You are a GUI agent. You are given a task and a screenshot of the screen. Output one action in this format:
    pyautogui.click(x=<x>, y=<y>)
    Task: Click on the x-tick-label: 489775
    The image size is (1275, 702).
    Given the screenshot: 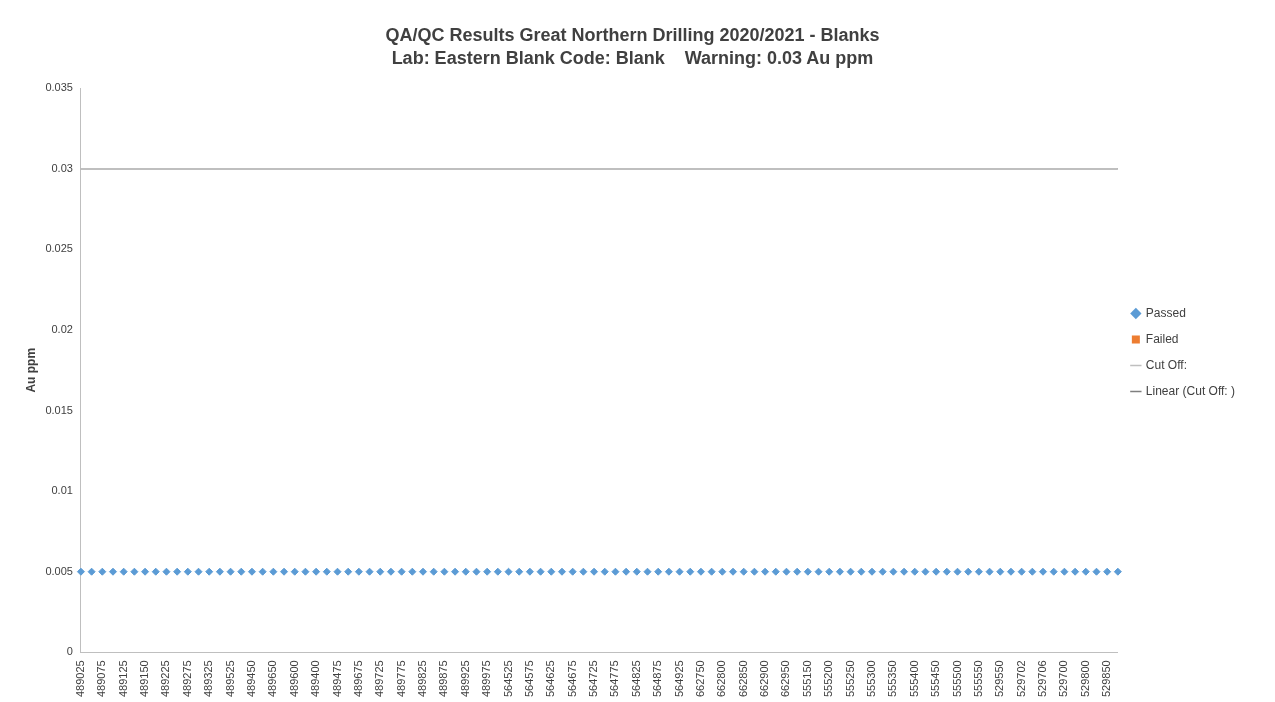 What is the action you would take?
    pyautogui.click(x=400, y=679)
    